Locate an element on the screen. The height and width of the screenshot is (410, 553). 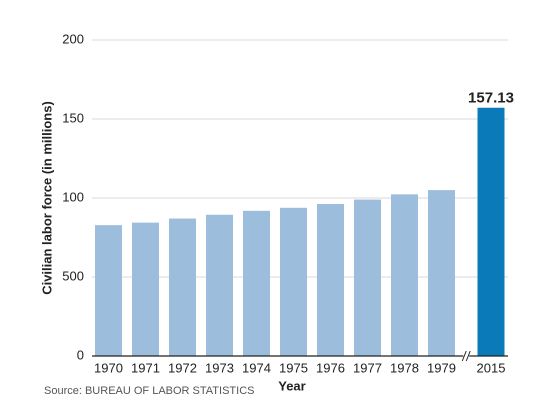
x-tick-label: 1974 is located at coordinates (256, 367).